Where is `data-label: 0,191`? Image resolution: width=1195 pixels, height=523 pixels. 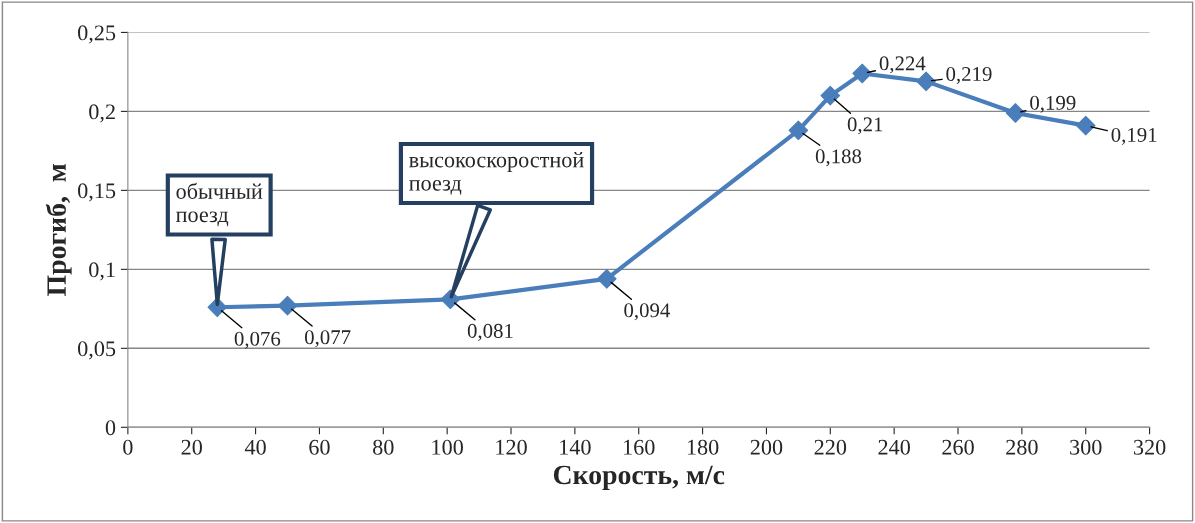 data-label: 0,191 is located at coordinates (1134, 136).